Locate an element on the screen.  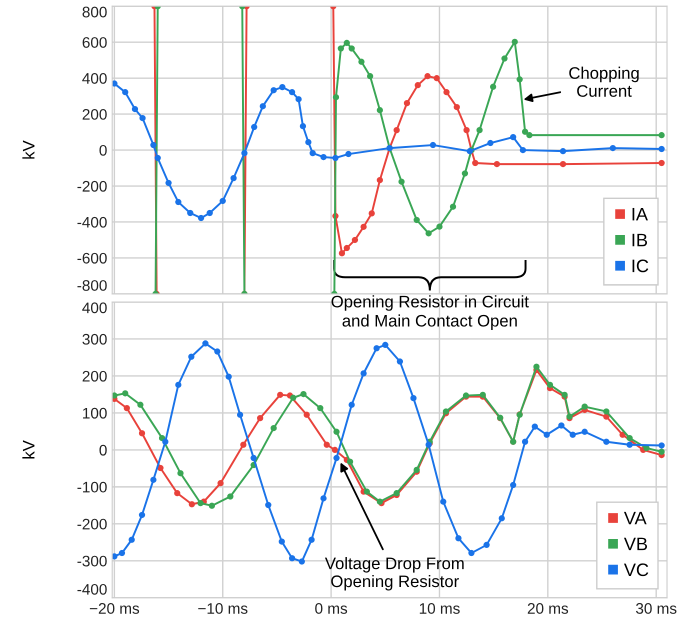
x-tick-label: 0 ms is located at coordinates (331, 608).